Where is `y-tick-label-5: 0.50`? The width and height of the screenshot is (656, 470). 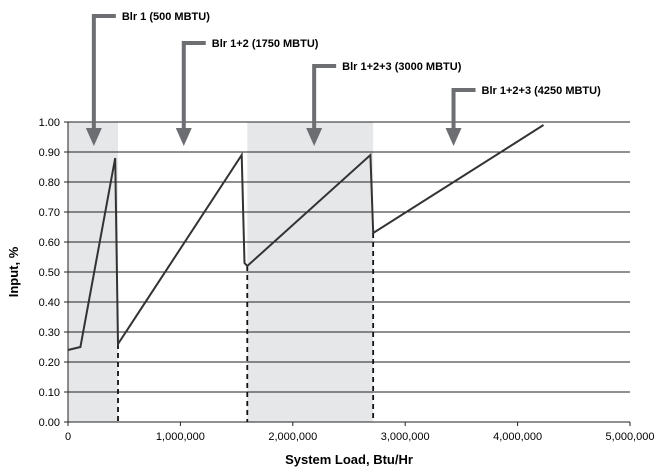 y-tick-label-5: 0.50 is located at coordinates (49, 273).